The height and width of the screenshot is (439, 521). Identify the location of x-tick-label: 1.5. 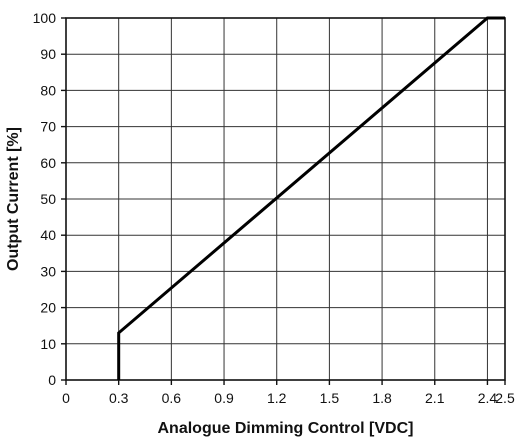
(330, 398).